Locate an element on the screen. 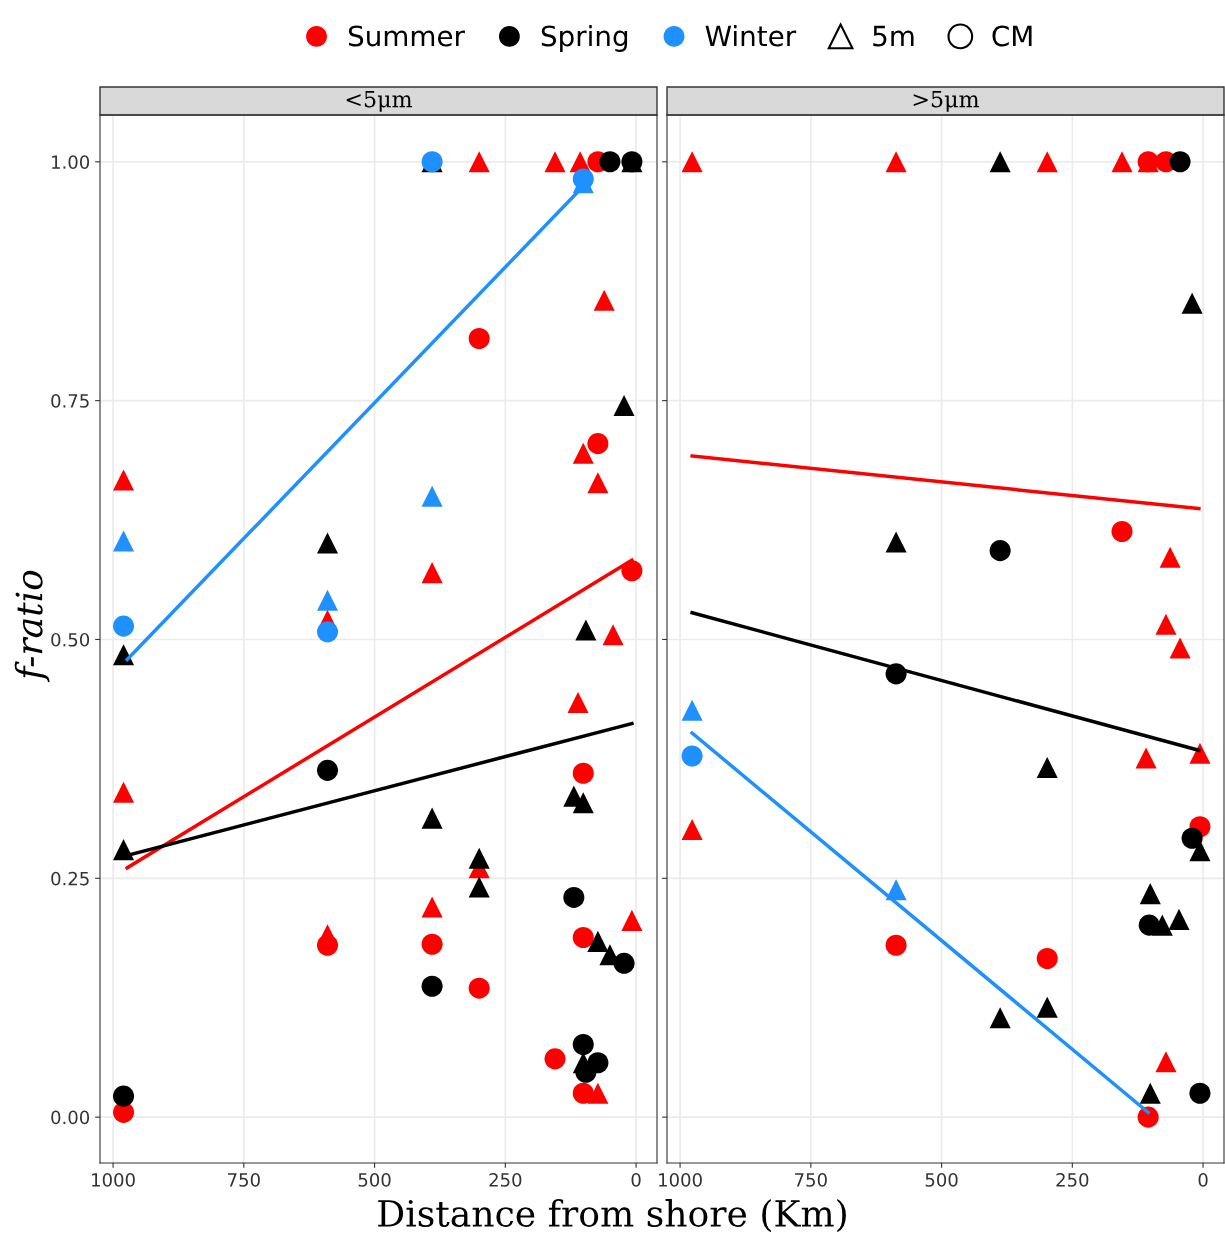 This screenshot has width=1225, height=1249. y-tick-label: 0.25 is located at coordinates (70, 878).